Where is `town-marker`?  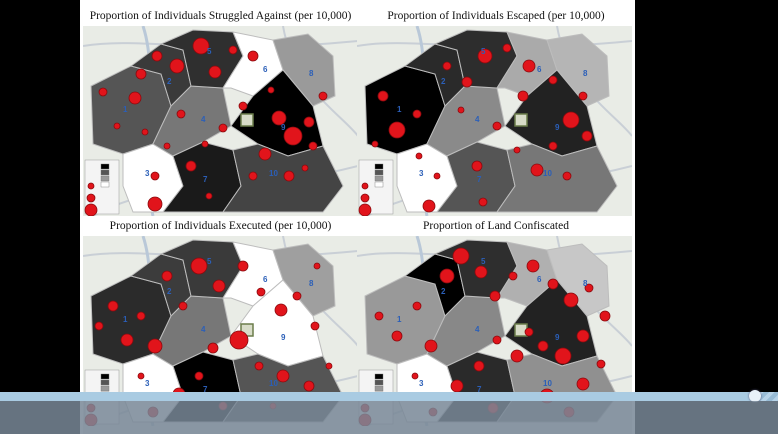
town-marker is located at coordinates (247, 120).